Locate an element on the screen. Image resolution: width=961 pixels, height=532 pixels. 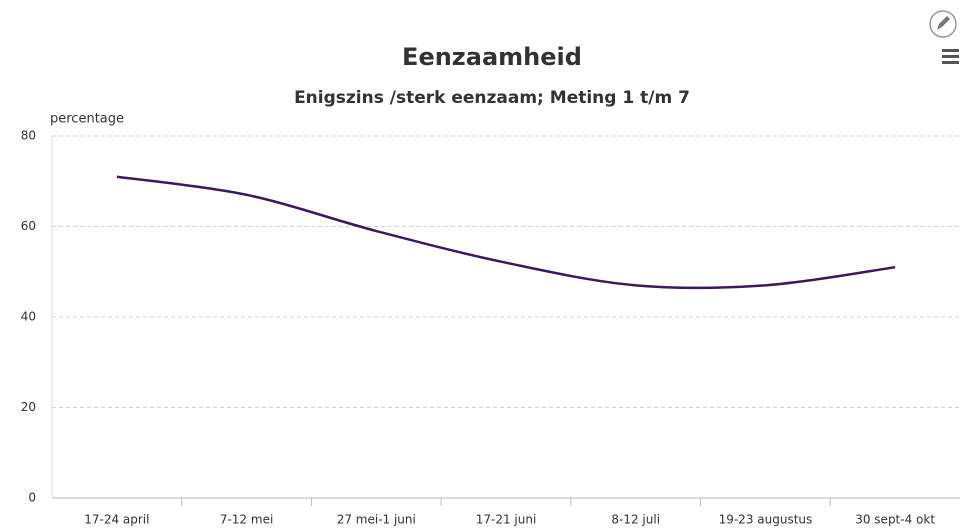
y-tick-label: 20 is located at coordinates (28, 407).